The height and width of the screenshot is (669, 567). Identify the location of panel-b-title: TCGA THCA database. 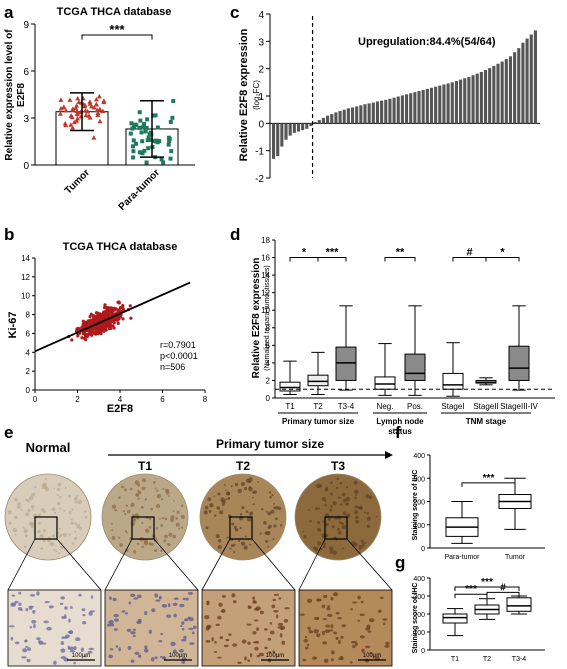
(120, 247).